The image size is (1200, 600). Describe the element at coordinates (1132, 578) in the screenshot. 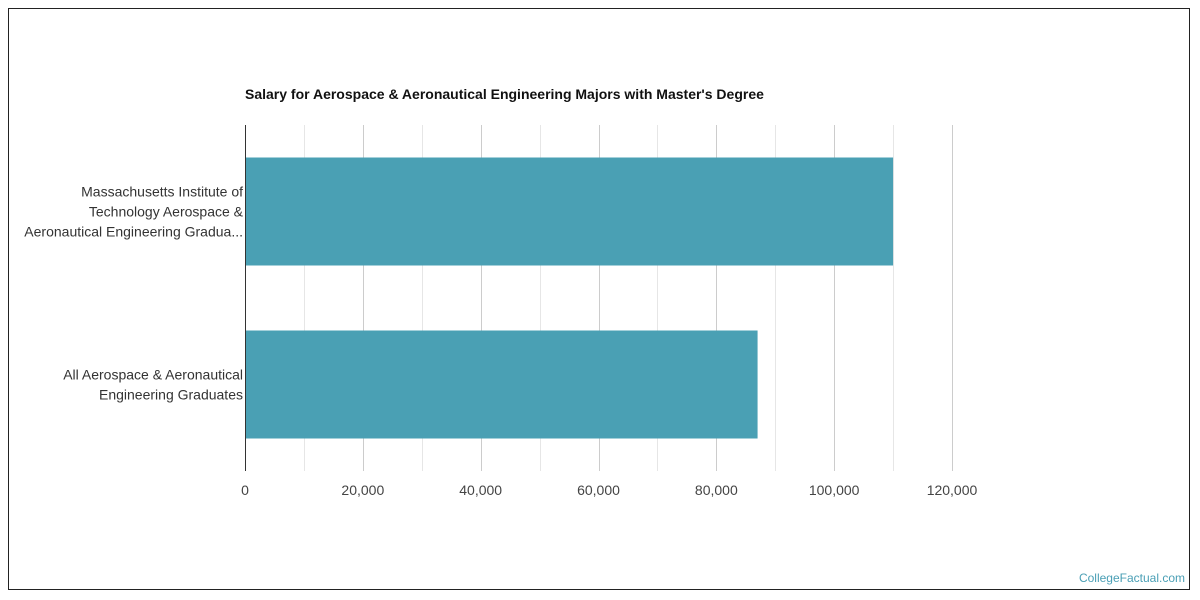

I see `collegefactual-watermark: CollegeFactual.com` at that location.